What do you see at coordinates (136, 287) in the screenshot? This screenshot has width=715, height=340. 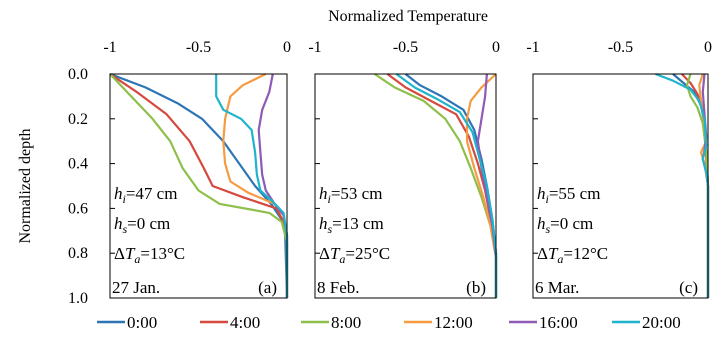 I see `panel-date: 27 Jan.` at bounding box center [136, 287].